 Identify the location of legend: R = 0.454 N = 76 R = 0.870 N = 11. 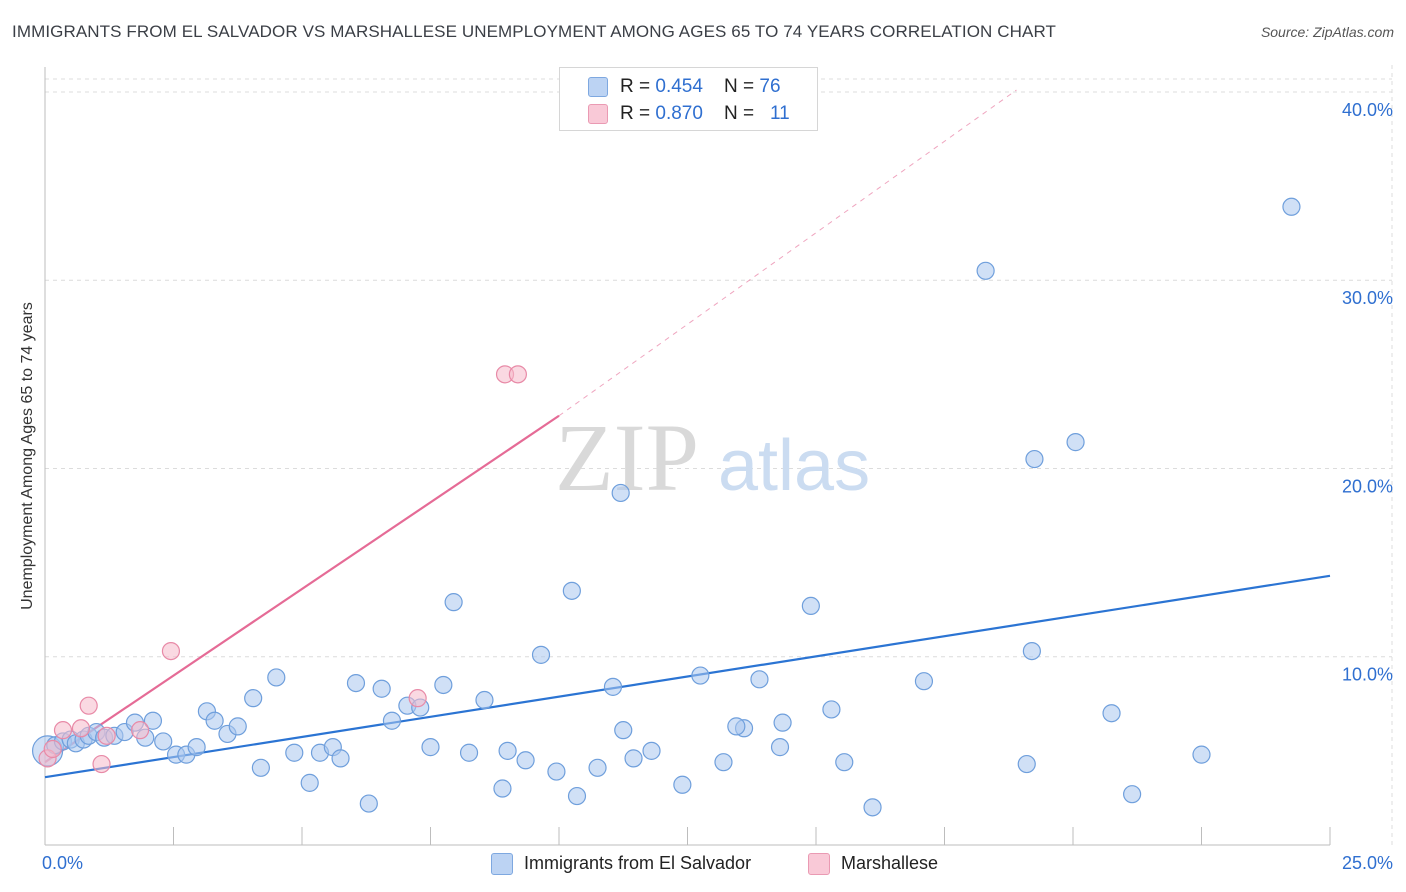
(688, 99).